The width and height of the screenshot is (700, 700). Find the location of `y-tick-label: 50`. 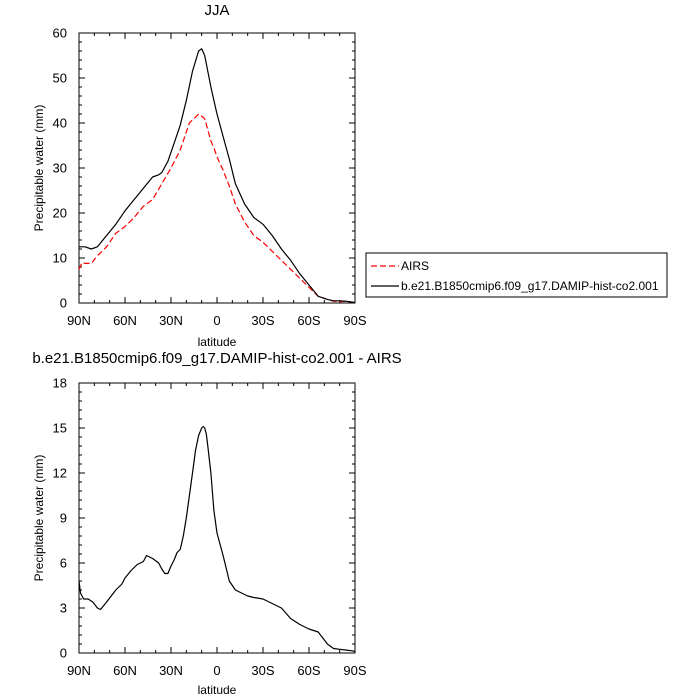

y-tick-label: 50 is located at coordinates (60, 78).